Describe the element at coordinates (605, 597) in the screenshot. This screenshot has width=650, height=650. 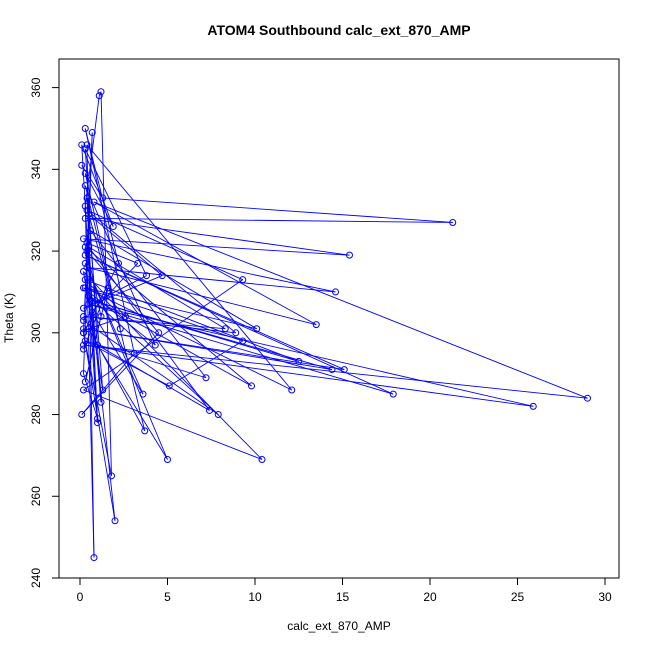
I see `x-tick-label: 30` at that location.